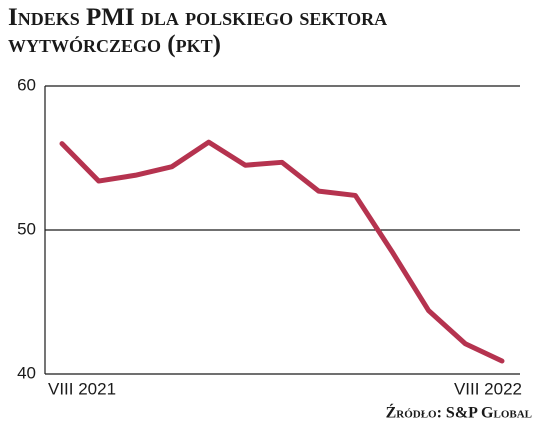  Describe the element at coordinates (82, 388) in the screenshot. I see `x-tick-label: VIII 2021` at that location.